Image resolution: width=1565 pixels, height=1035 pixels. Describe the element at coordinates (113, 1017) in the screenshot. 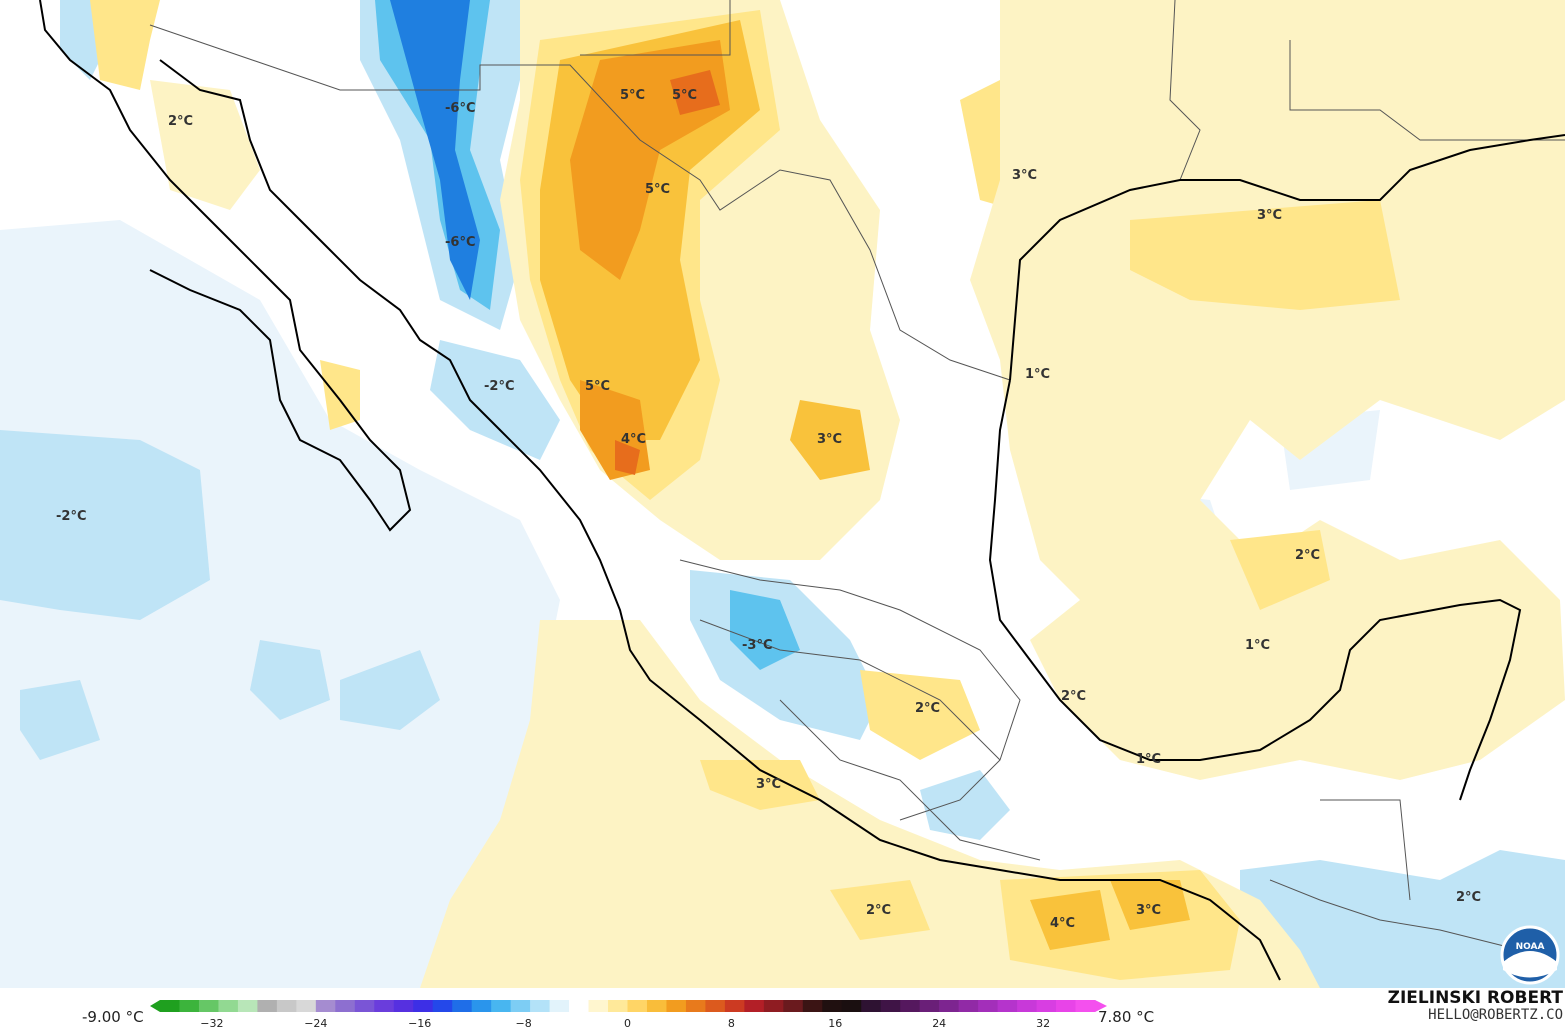

I see `colorbar-min-label: -9.00 °C` at that location.